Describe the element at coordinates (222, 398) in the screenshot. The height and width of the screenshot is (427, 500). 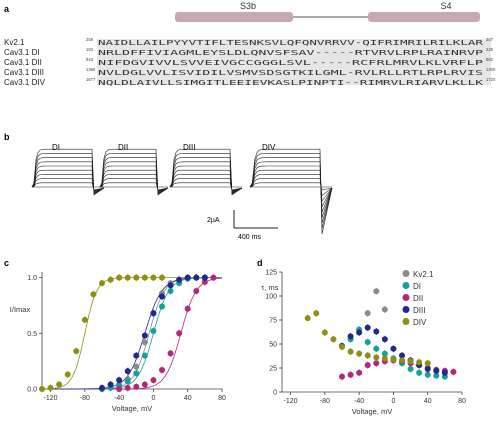
I see `x-tick-label: 80` at that location.